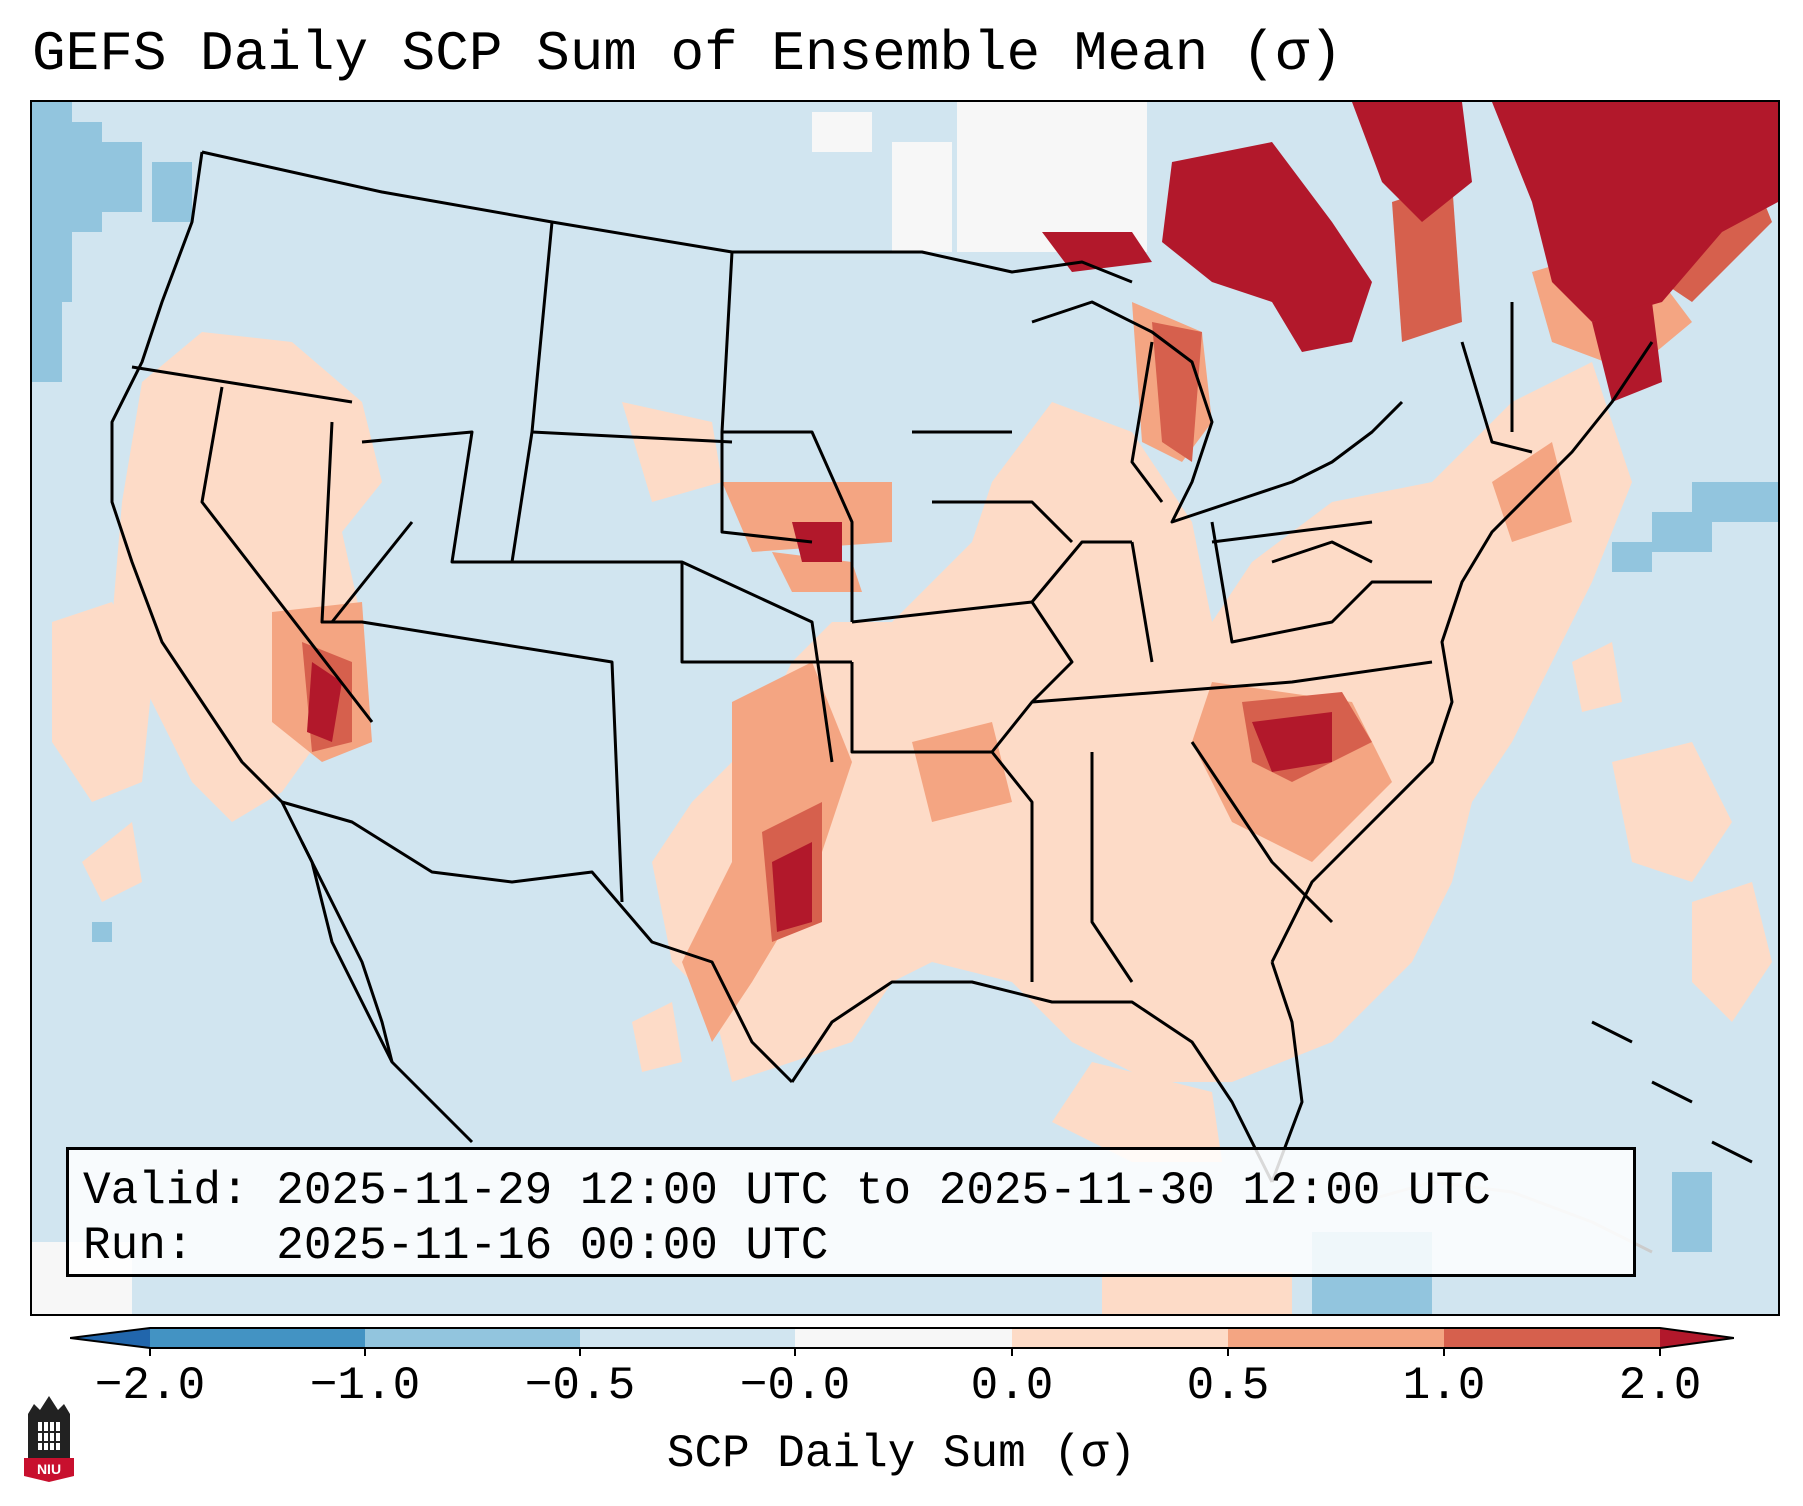  I want to click on colorbar-extend-low, so click(110, 1338).